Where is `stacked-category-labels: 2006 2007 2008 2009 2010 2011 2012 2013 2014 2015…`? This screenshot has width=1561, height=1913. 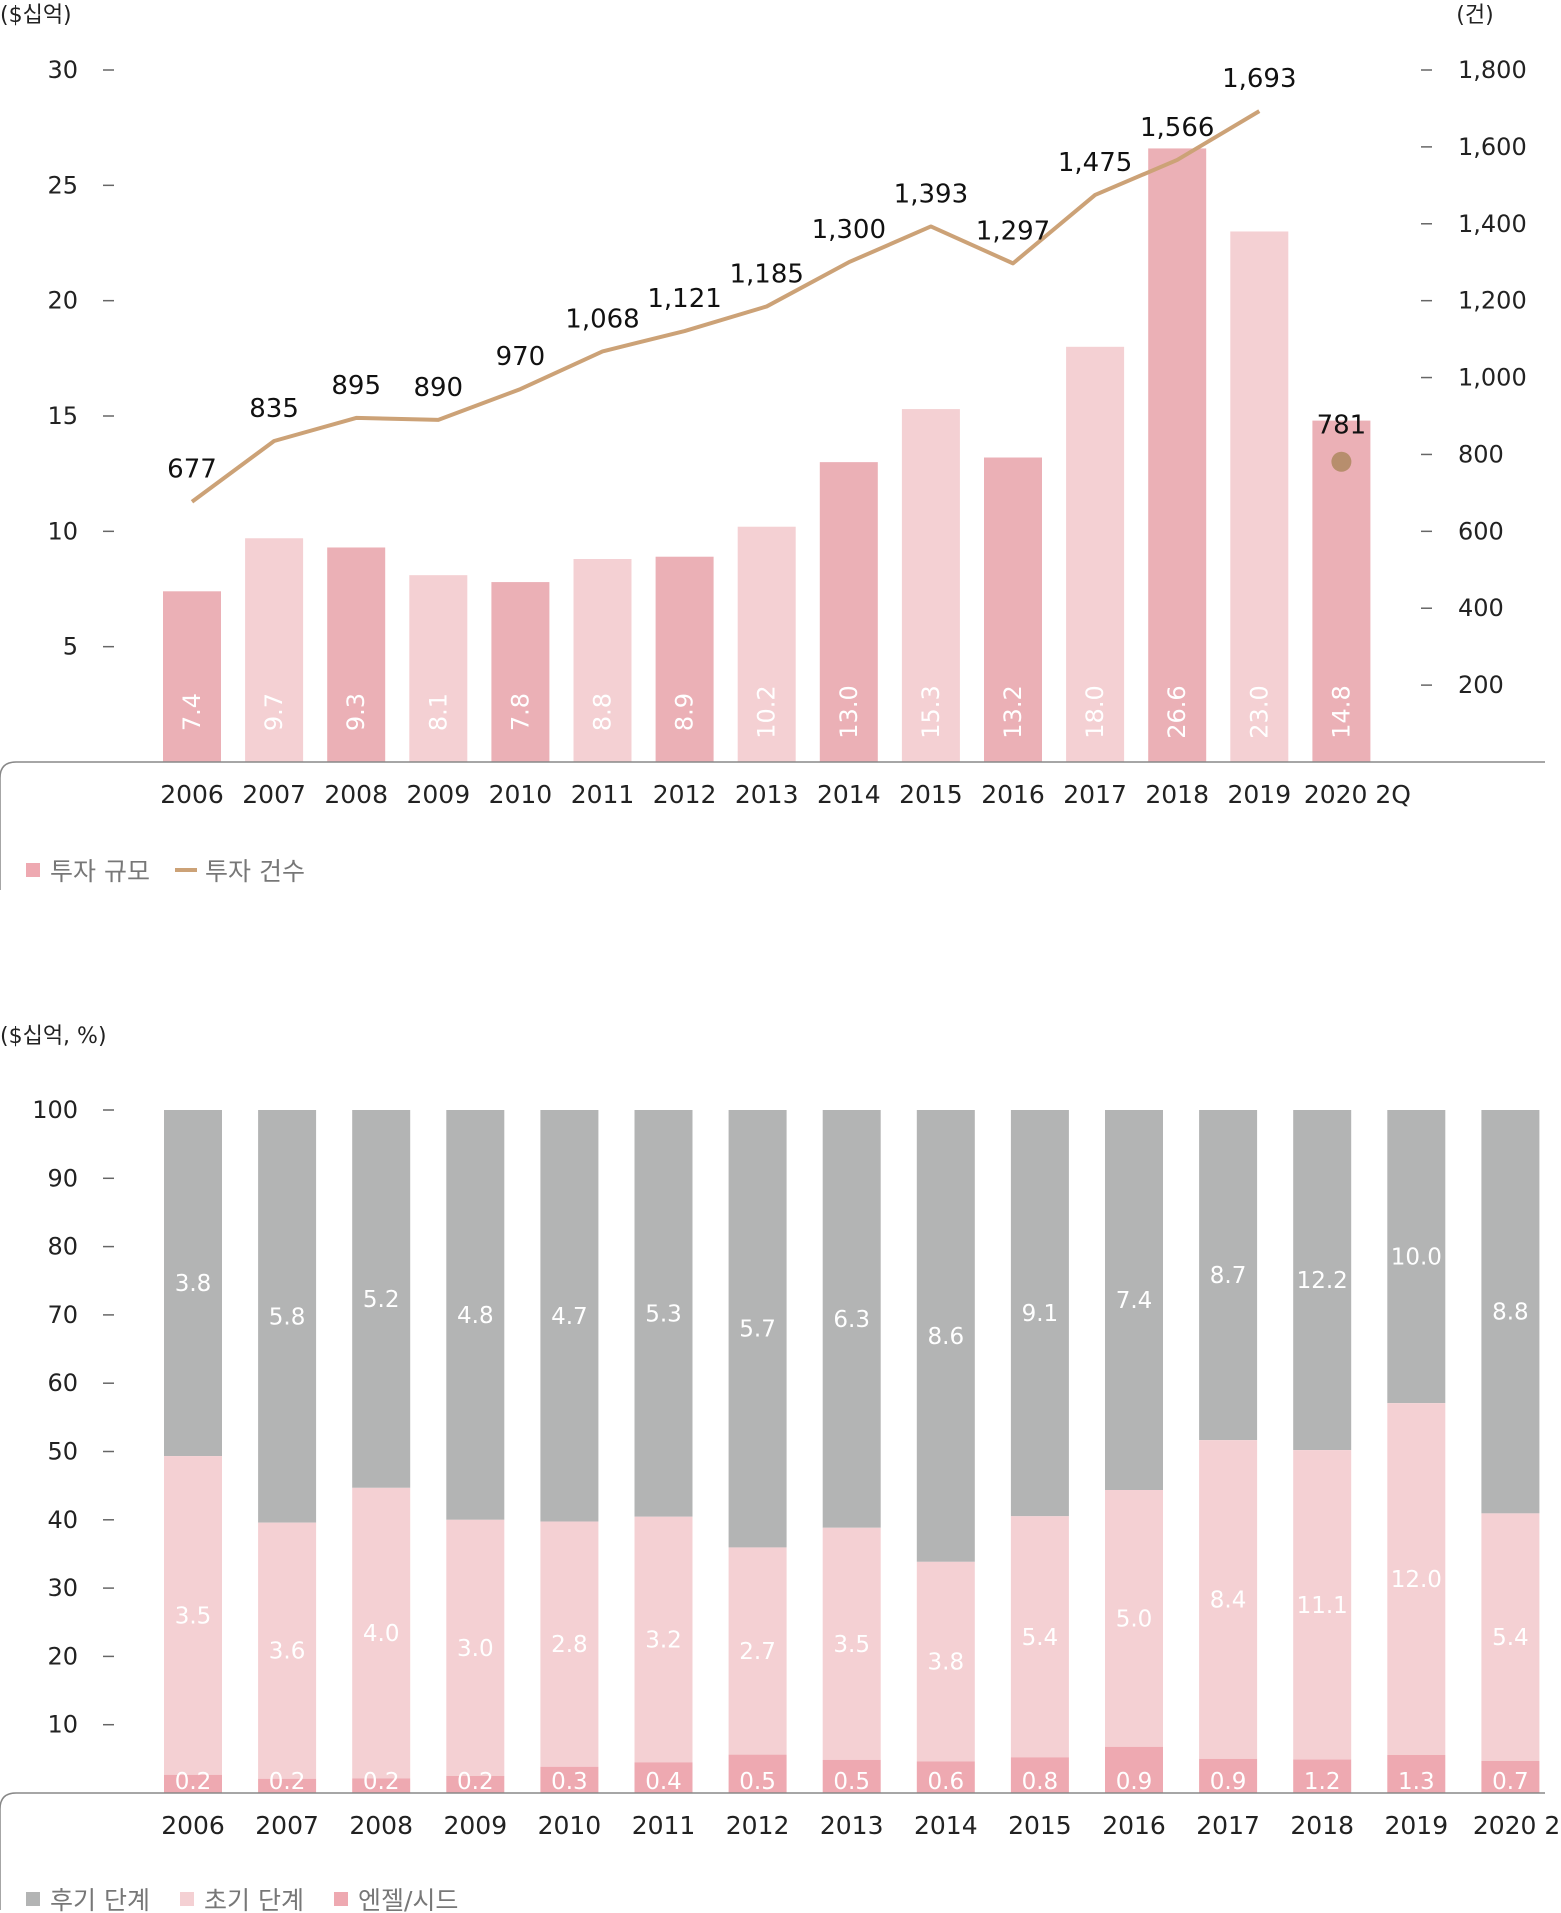 stacked-category-labels: 2006 2007 2008 2009 2010 2011 2012 2013 2014 2015… is located at coordinates (861, 1825).